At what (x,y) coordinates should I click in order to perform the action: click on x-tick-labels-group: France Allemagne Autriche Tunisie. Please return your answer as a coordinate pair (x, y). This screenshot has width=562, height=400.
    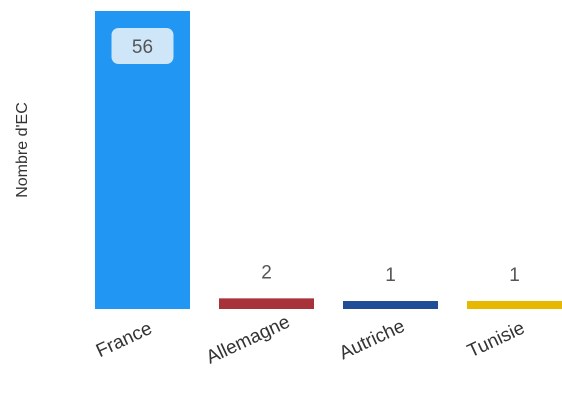
    Looking at the image, I should click on (310, 340).